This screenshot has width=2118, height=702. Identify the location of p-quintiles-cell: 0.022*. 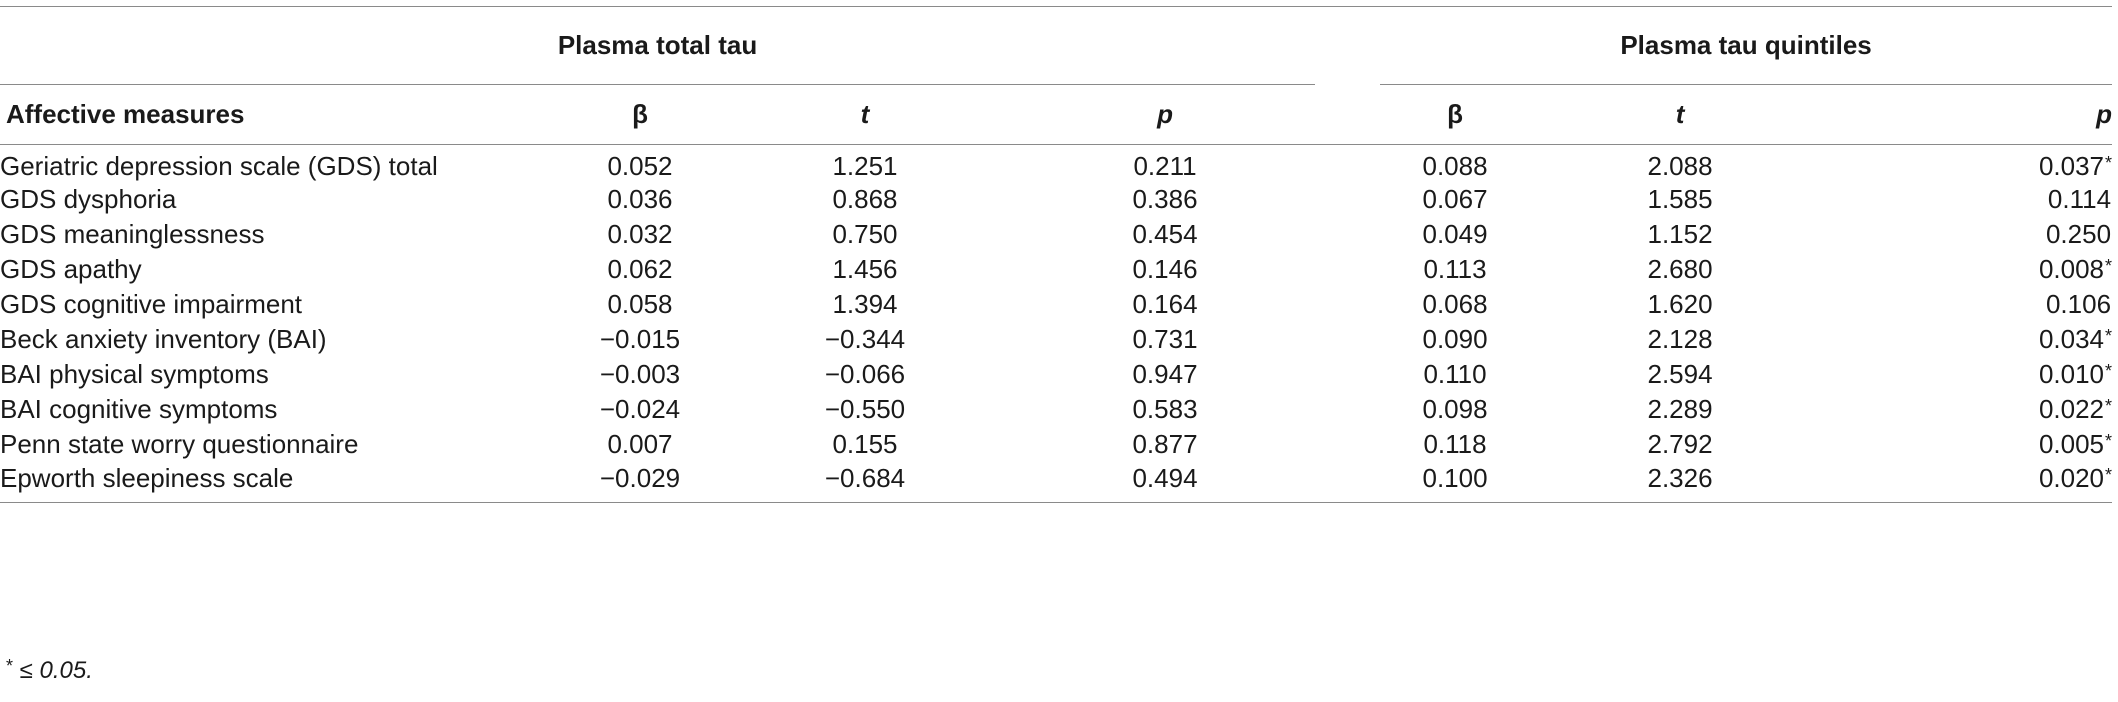
(1971, 409).